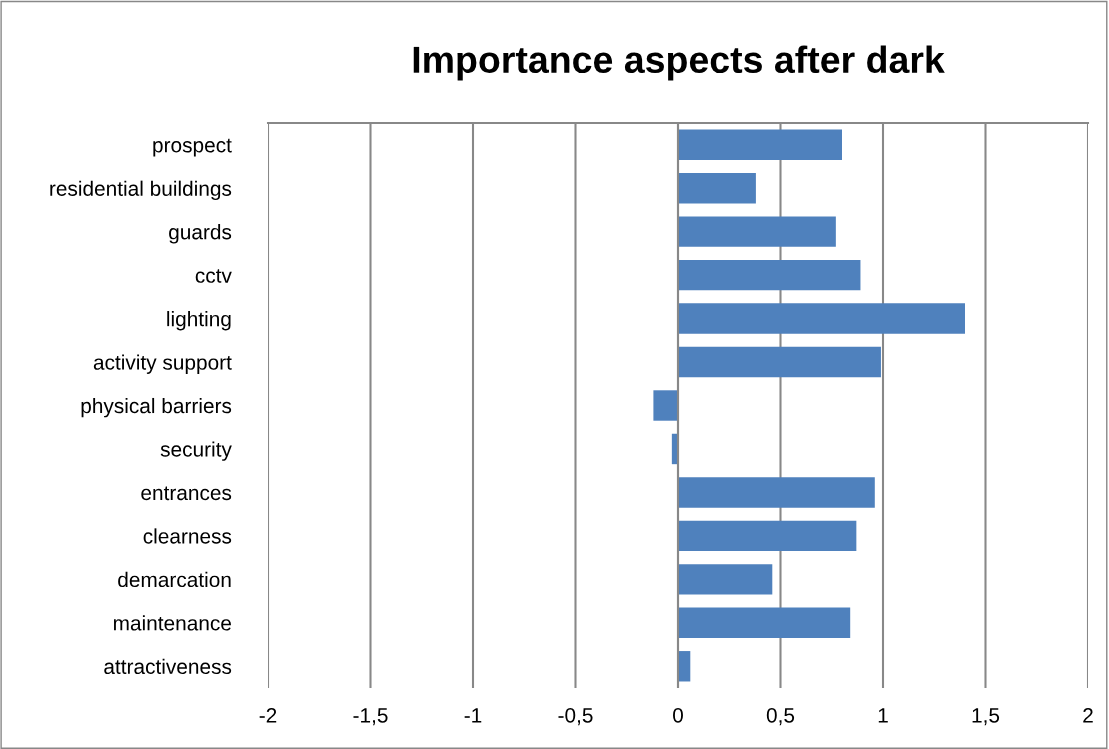 Image resolution: width=1109 pixels, height=749 pixels. Describe the element at coordinates (473, 715) in the screenshot. I see `x-tick-label: -1` at that location.